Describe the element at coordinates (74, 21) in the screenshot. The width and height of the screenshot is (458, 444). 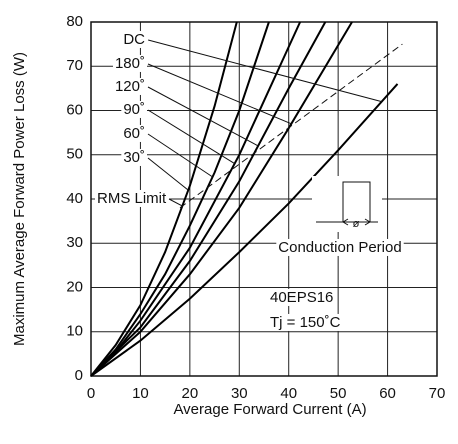
I see `y-tick-label: 80` at that location.